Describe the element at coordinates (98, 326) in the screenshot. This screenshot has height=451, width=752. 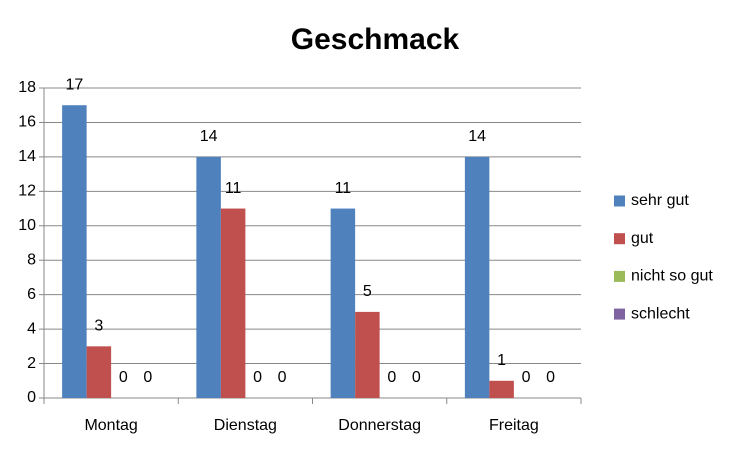
I see `data-label: 3` at that location.